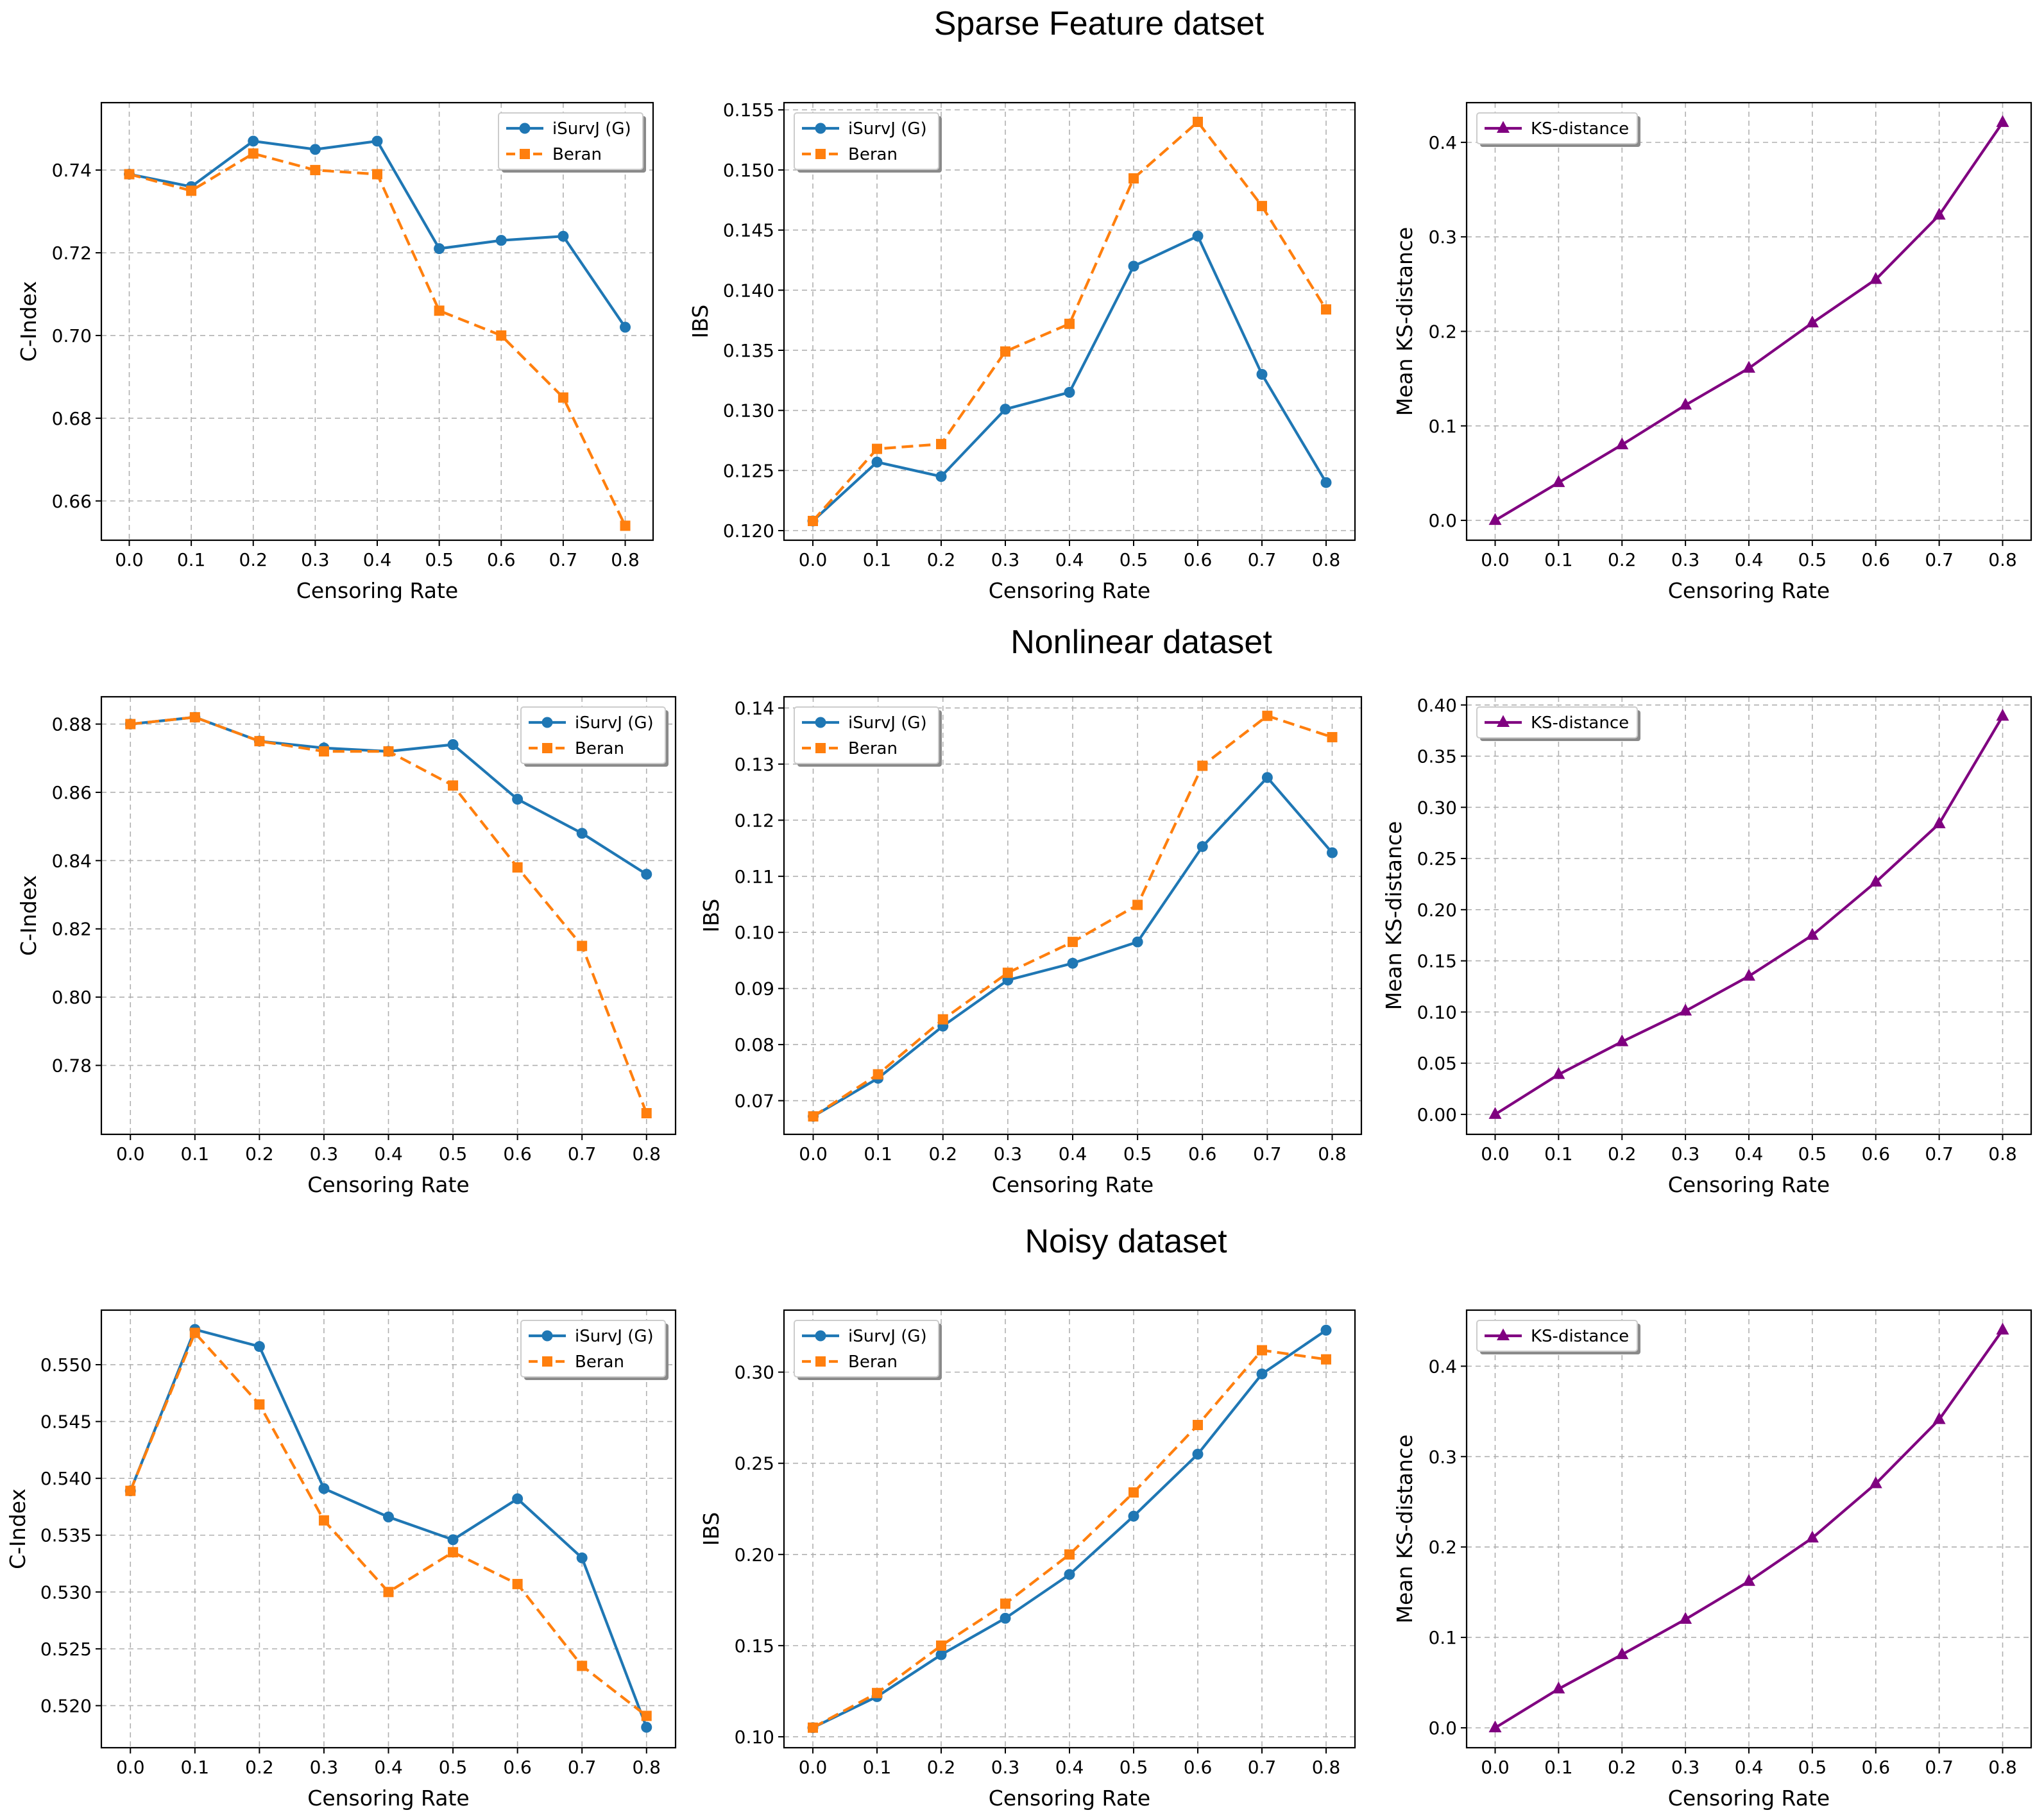 The image size is (2044, 1817). Describe the element at coordinates (754, 764) in the screenshot. I see `y-tick-label: 0.13` at that location.